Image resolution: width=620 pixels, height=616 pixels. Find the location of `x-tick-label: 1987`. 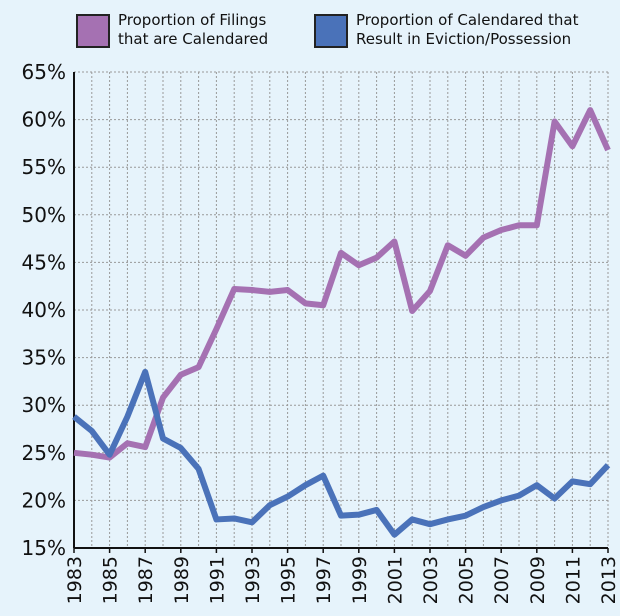

x-tick-label: 1987 is located at coordinates (146, 580).